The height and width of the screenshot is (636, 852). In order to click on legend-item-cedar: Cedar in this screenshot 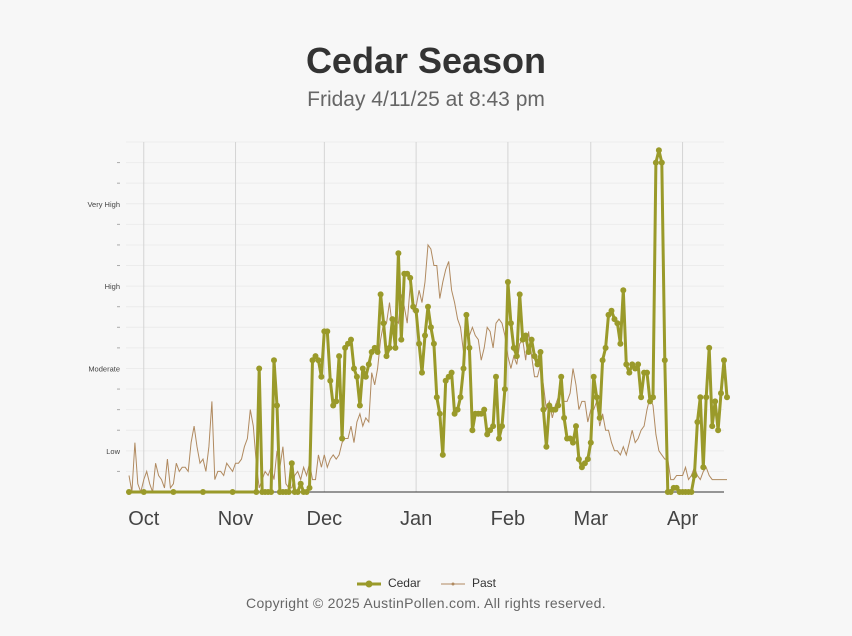, I will do `click(388, 583)`.